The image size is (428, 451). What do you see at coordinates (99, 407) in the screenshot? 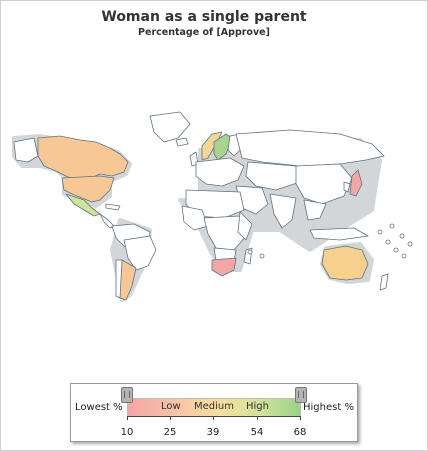
I see `legend-lowest-label: Lowest %` at bounding box center [99, 407].